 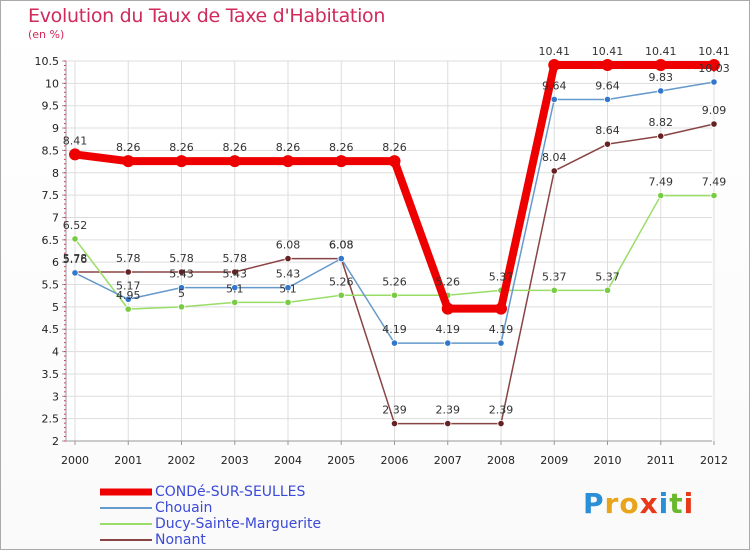 What do you see at coordinates (629, 503) in the screenshot?
I see `logo-letter: o` at bounding box center [629, 503].